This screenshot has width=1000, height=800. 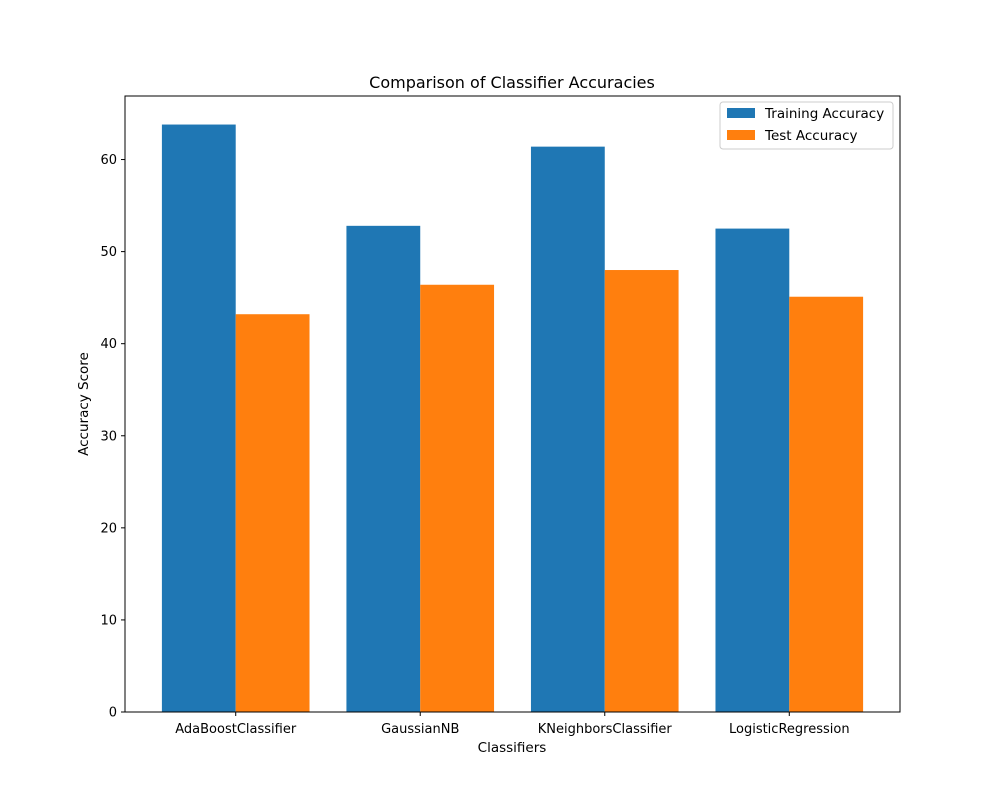 I want to click on bar-training-adaboostclassifier, so click(x=198, y=418).